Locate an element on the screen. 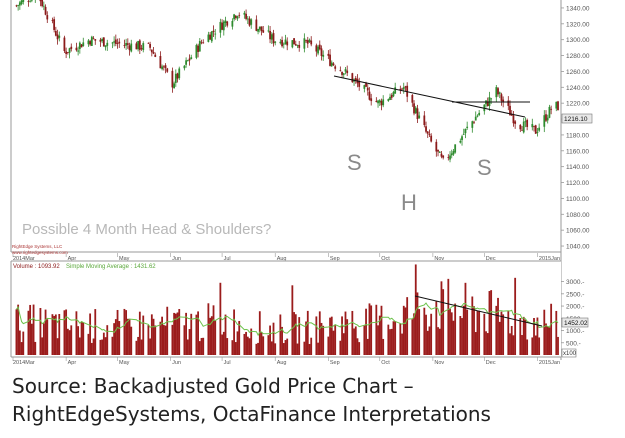 Image resolution: width=625 pixels, height=438 pixels. month-label: 2014Mar is located at coordinates (24, 362).